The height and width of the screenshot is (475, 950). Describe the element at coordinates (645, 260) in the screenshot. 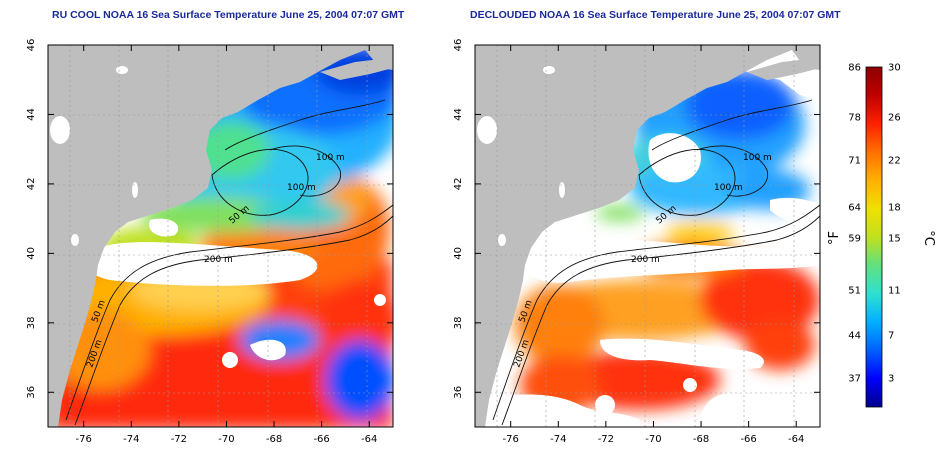

I see `right-contour-label: 200 m` at that location.